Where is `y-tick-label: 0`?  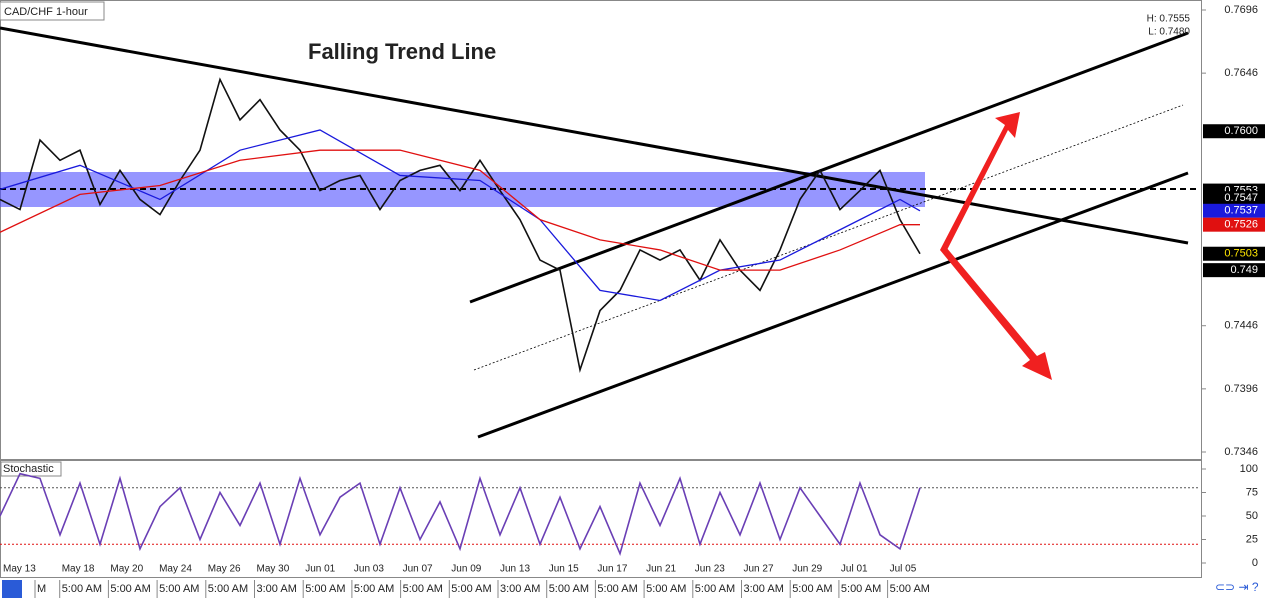 y-tick-label: 0 is located at coordinates (1255, 563).